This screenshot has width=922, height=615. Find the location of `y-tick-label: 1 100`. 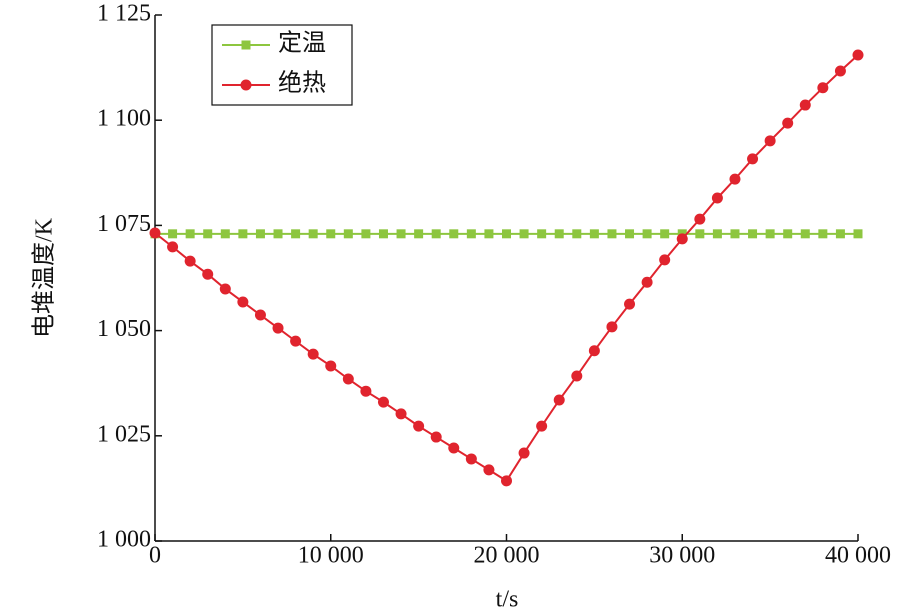

y-tick-label: 1 100 is located at coordinates (124, 119).